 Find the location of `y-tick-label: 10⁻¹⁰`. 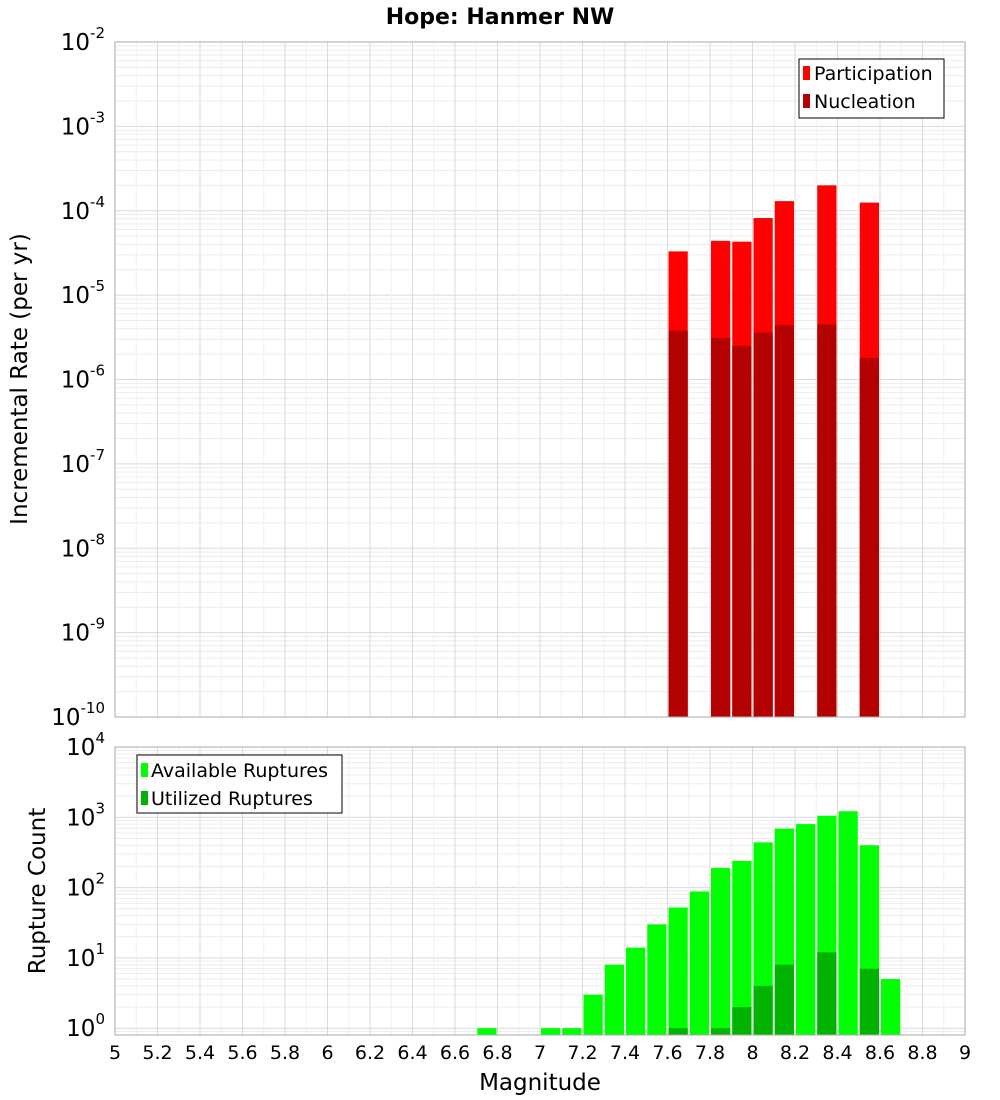

y-tick-label: 10⁻¹⁰ is located at coordinates (78, 715).